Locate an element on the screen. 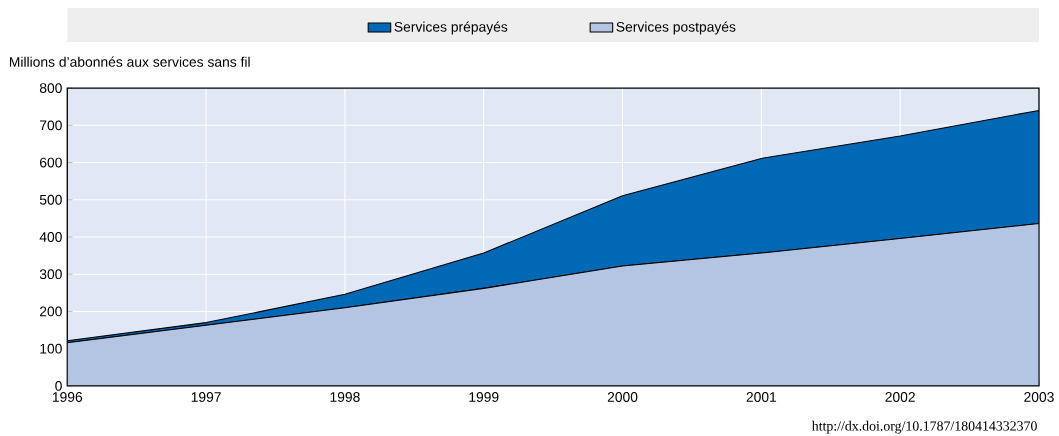  y-tick-label: 800 is located at coordinates (50, 88).